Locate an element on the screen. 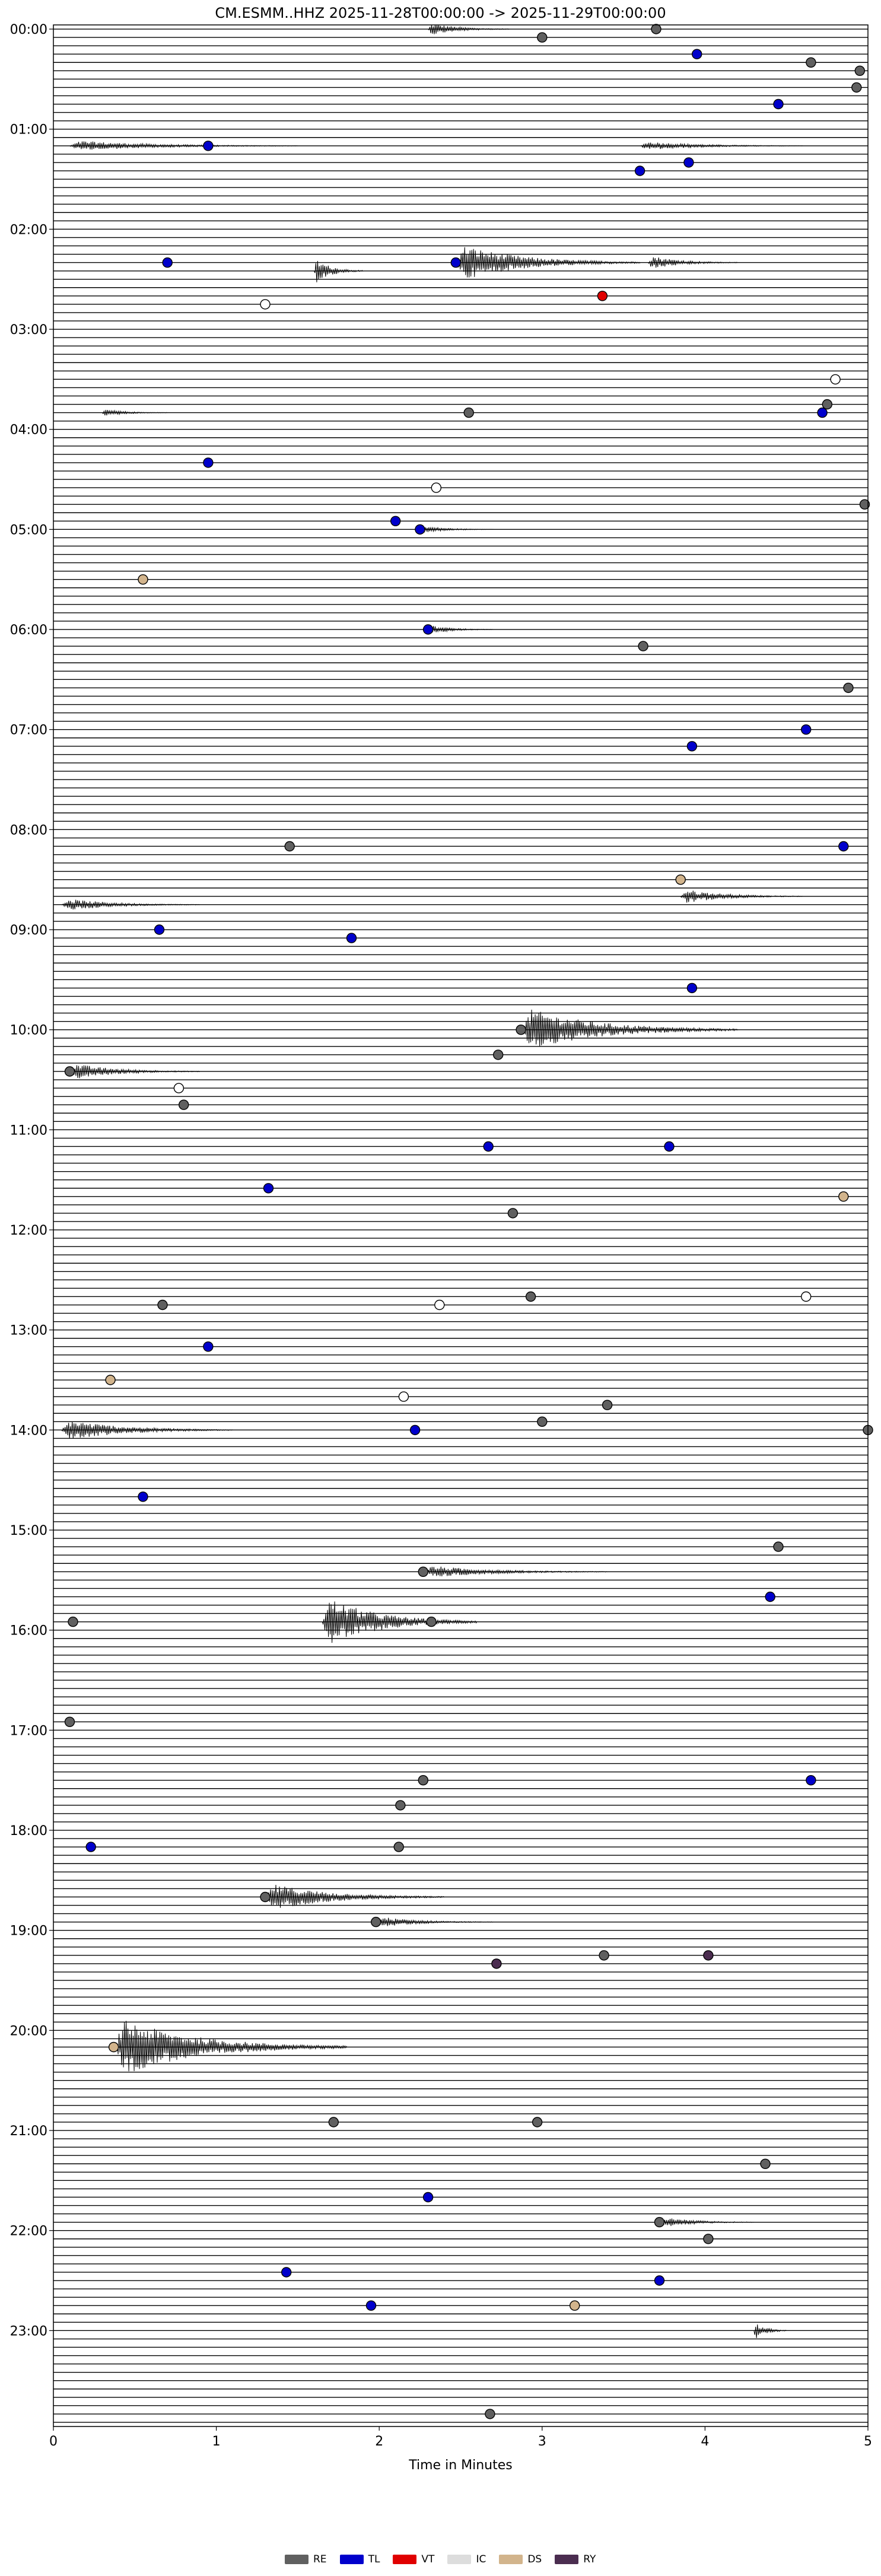  legend-label: VT is located at coordinates (428, 2559).